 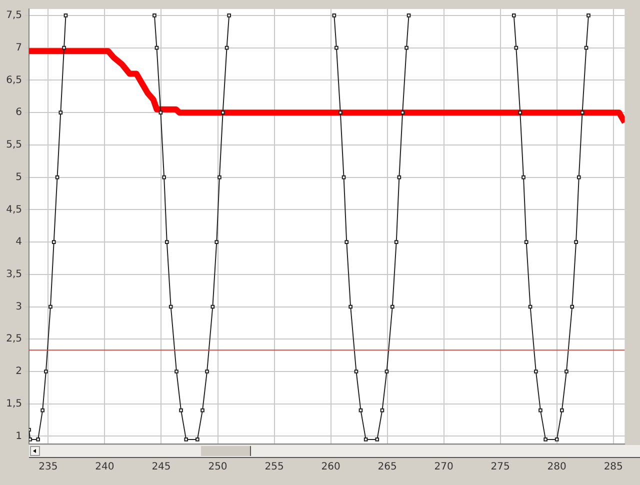 What do you see at coordinates (104, 467) in the screenshot?
I see `x-tick-label: 240` at bounding box center [104, 467].